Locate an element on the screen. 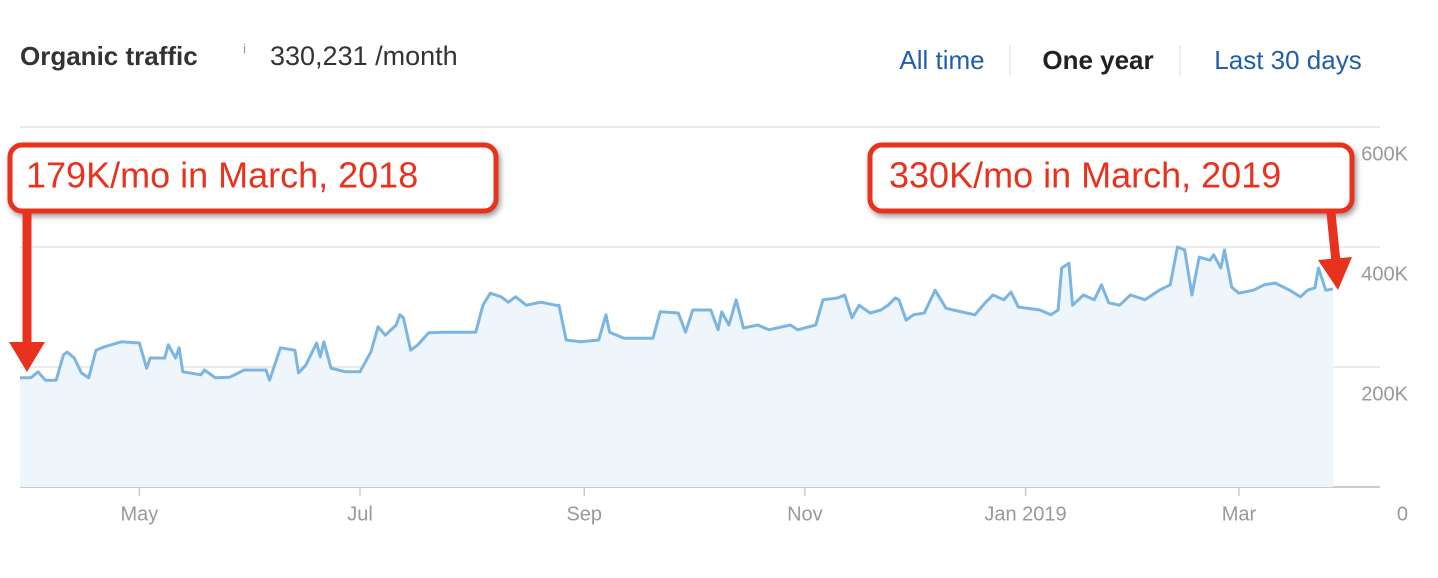 This screenshot has height=578, width=1438. y-tick-label: 0 is located at coordinates (1402, 514).